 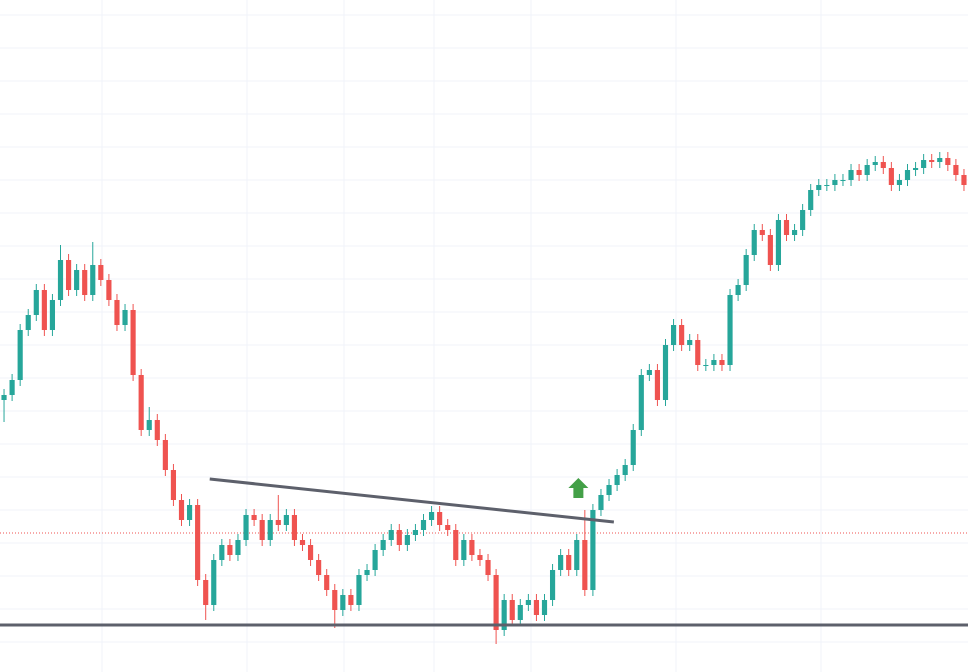 What do you see at coordinates (412, 500) in the screenshot?
I see `trendline` at bounding box center [412, 500].